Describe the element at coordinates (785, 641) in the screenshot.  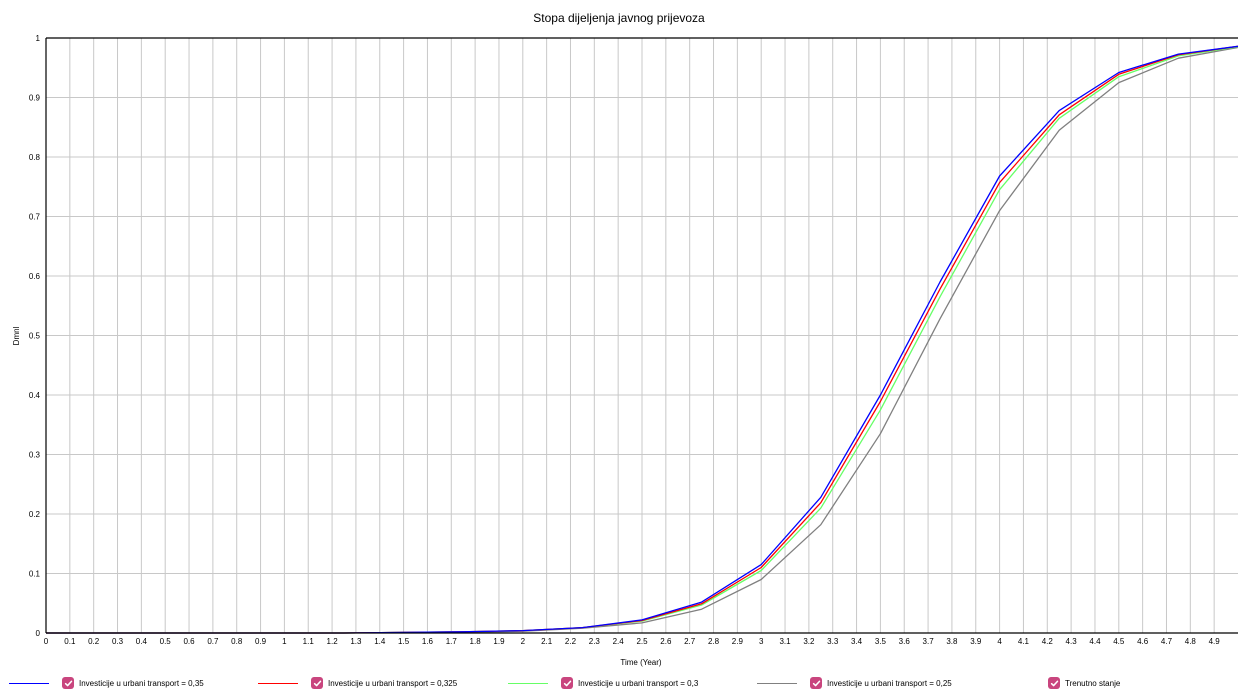
I see `x-tick-label: 3.1` at that location.